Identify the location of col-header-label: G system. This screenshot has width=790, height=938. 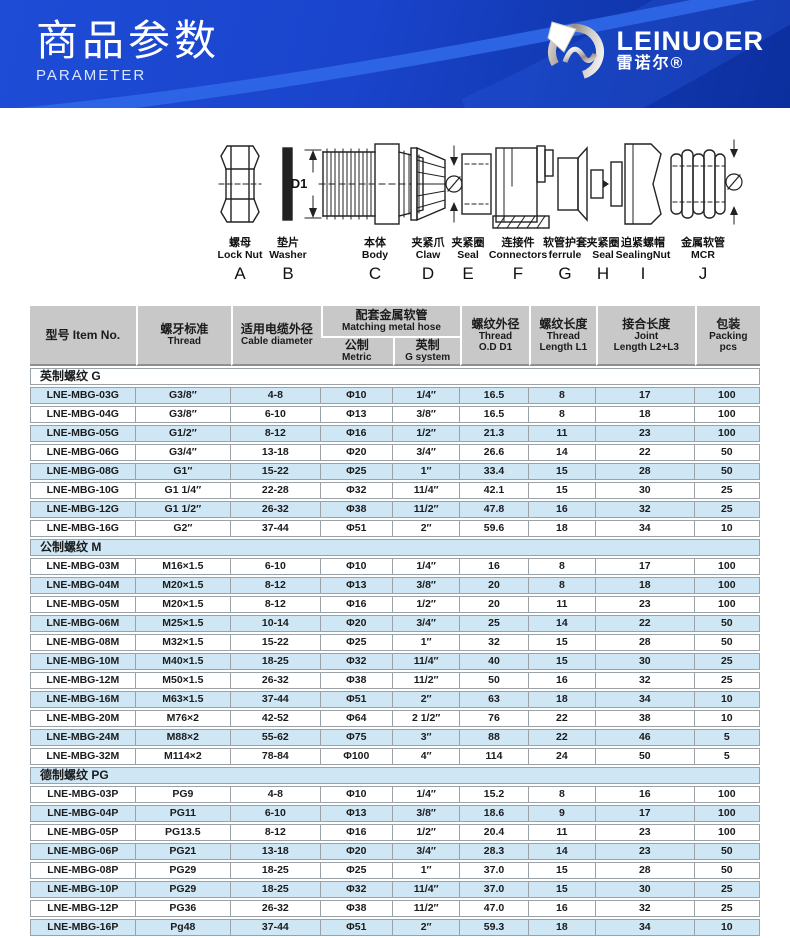
(428, 357).